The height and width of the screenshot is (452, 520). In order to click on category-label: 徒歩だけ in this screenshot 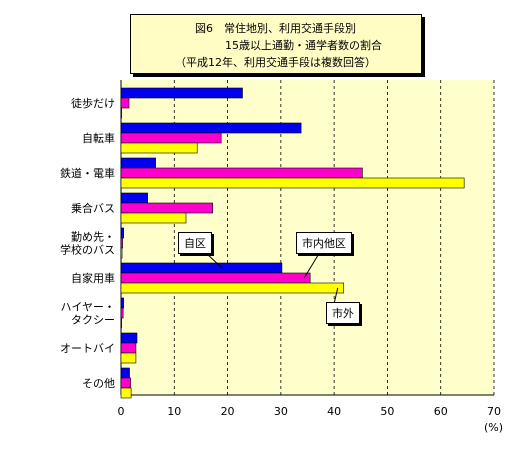, I will do `click(93, 103)`.